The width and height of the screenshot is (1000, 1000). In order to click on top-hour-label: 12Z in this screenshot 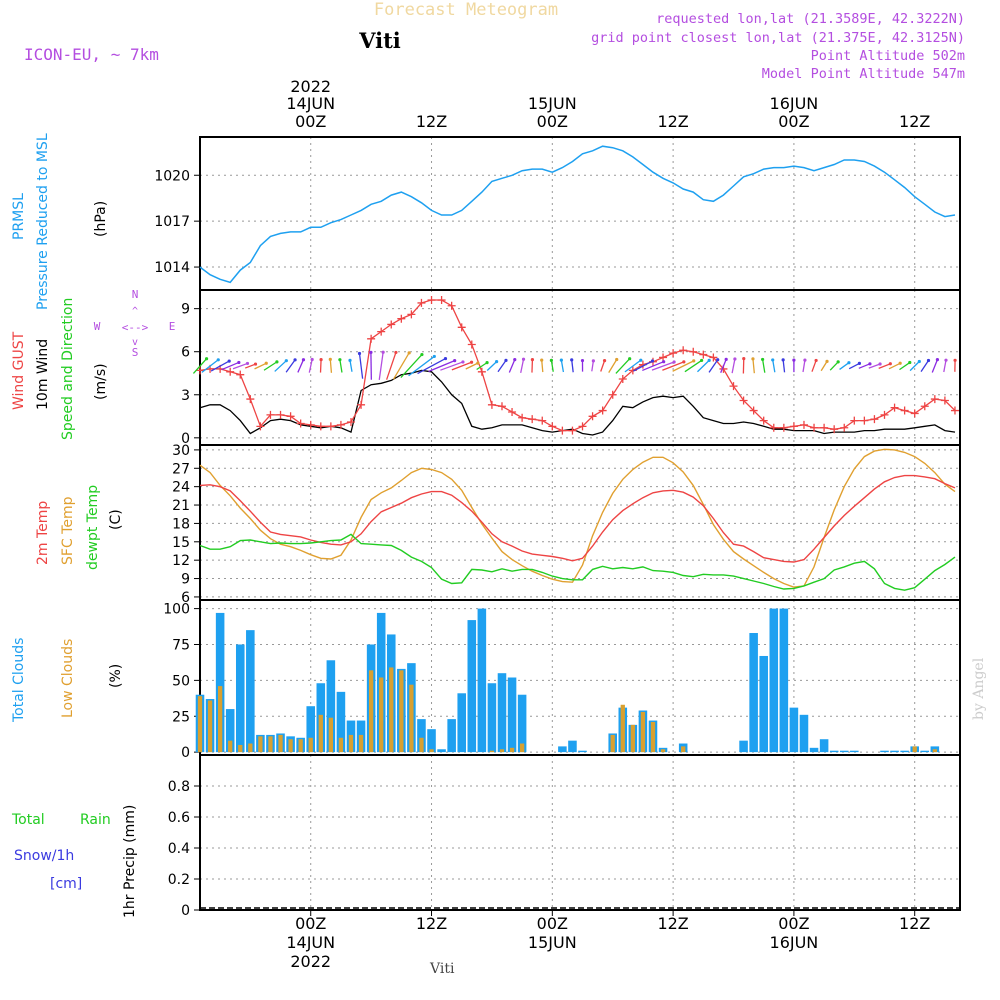, I will do `click(914, 121)`.